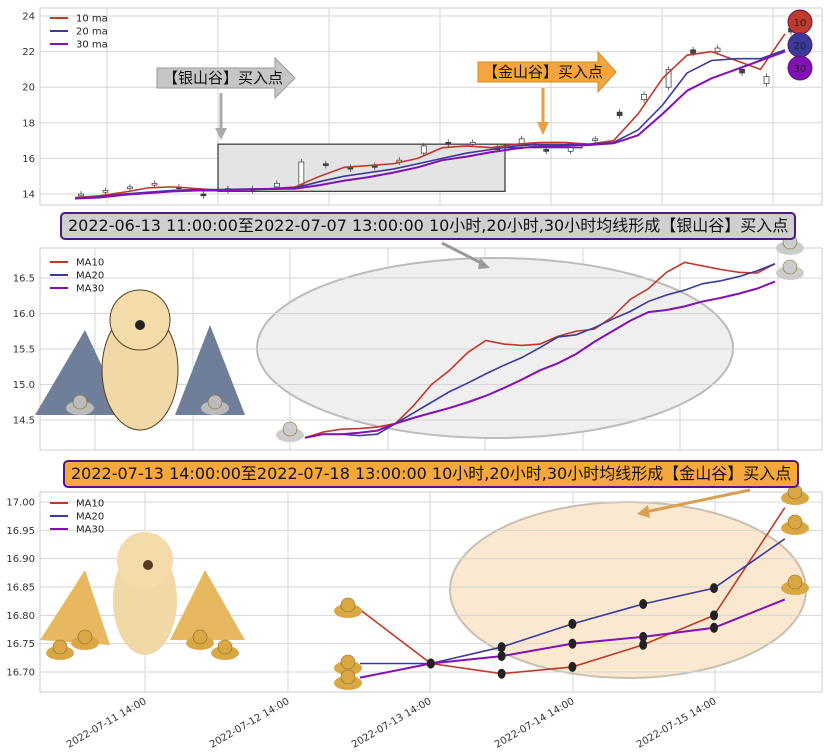  Describe the element at coordinates (140, 360) in the screenshot. I see `silver-dog-mascot-image` at that location.